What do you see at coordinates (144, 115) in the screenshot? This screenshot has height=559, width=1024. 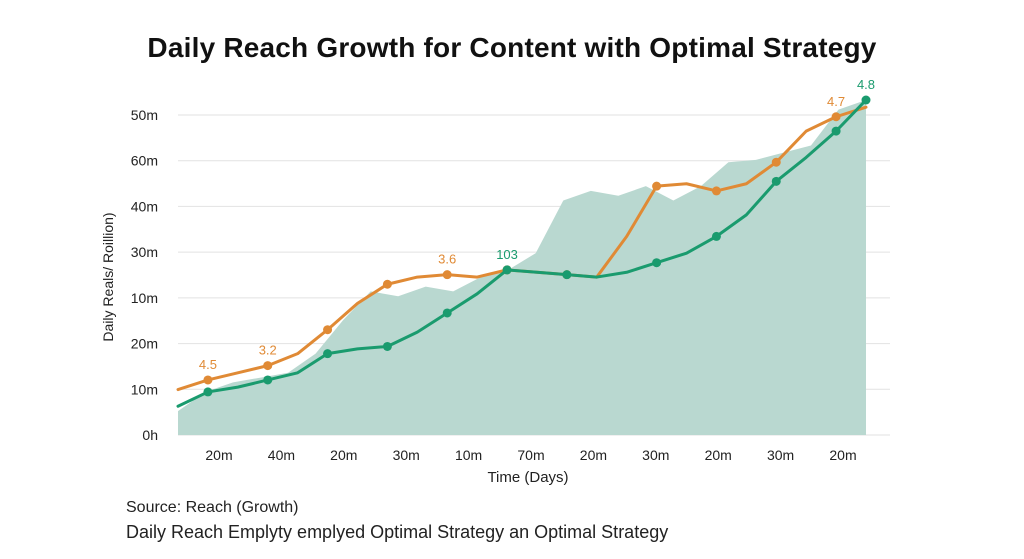 I see `y-tick-label: 50m` at bounding box center [144, 115].